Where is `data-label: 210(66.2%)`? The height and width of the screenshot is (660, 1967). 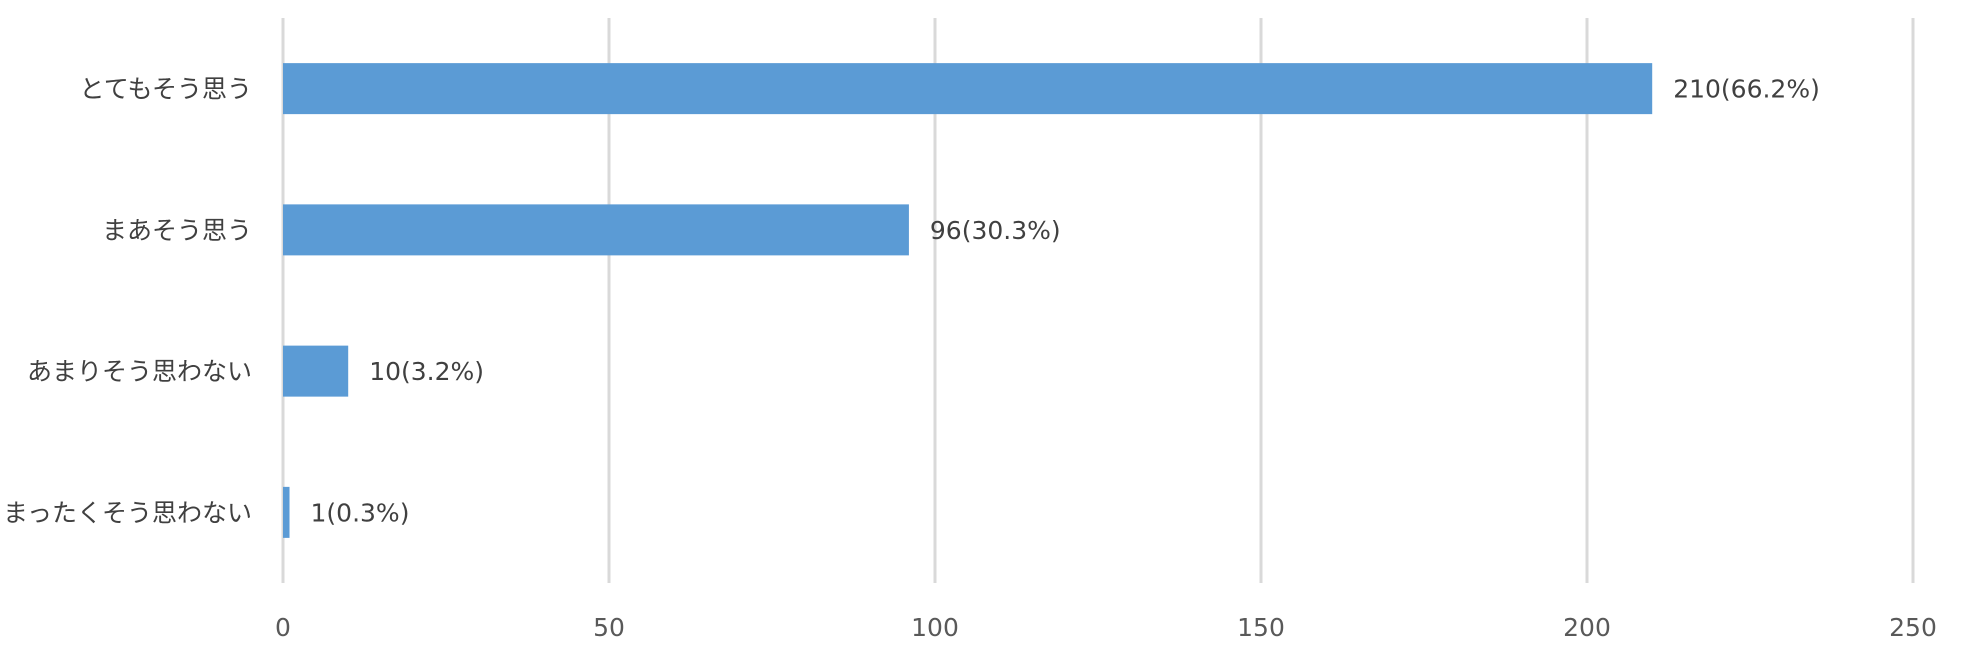 data-label: 210(66.2%) is located at coordinates (1746, 89).